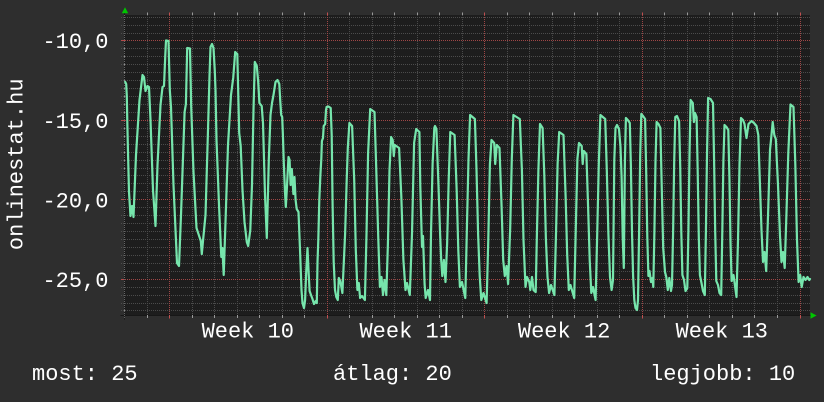  I want to click on svg-text: -25,0, so click(75, 281).